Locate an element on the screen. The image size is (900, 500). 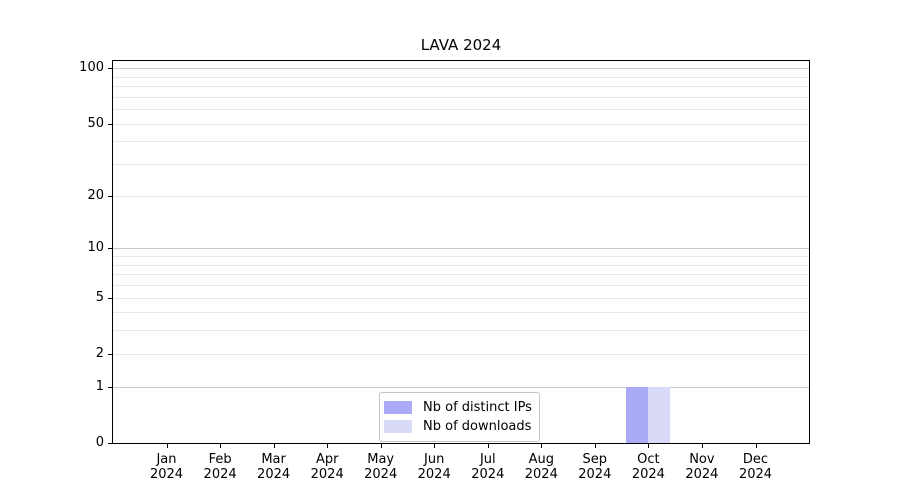
x-tick-apr-2024 is located at coordinates (328, 446).